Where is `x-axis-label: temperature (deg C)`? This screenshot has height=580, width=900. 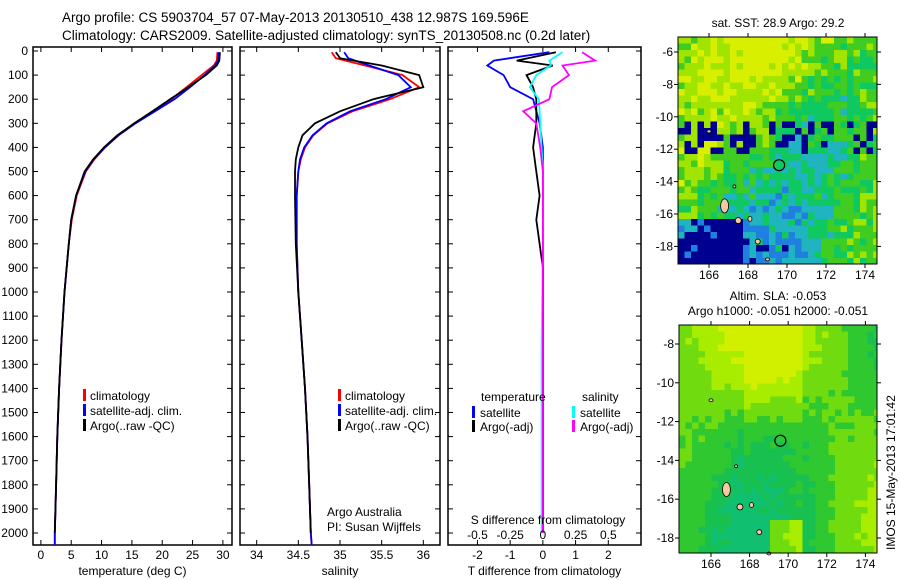 x-axis-label: temperature (deg C) is located at coordinates (132, 571).